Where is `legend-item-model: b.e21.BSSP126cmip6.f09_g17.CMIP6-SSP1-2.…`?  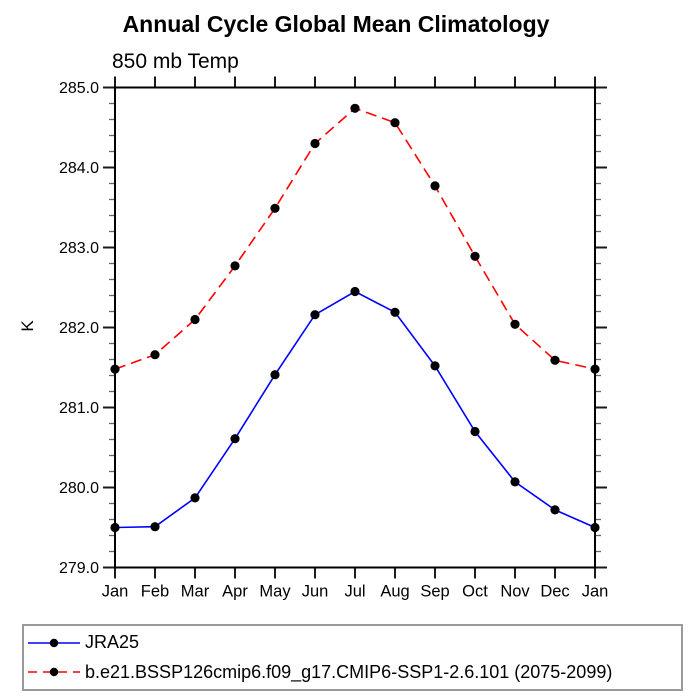
legend-item-model: b.e21.BSSP126cmip6.f09_g17.CMIP6-SSP1-2.… is located at coordinates (353, 672).